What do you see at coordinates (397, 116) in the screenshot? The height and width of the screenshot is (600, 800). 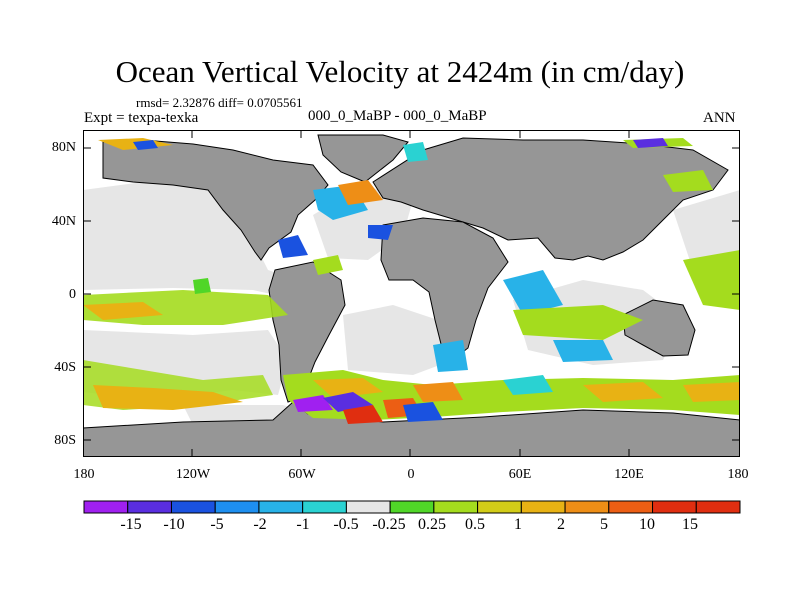 I see `comparison-label: 000_0_MaBP - 000_0_MaBP` at bounding box center [397, 116].